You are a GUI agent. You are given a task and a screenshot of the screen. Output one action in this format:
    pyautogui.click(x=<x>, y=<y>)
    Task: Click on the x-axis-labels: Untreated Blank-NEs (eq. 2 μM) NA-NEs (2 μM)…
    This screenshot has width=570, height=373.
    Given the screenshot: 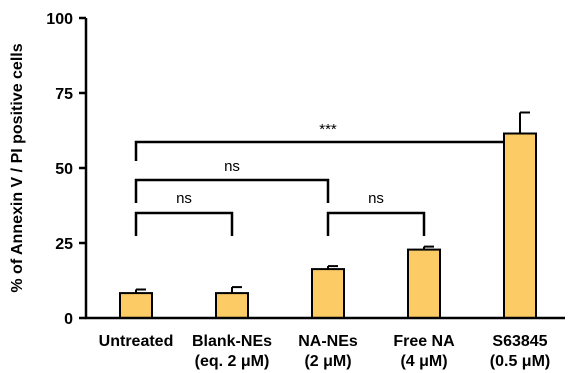 What is the action you would take?
    pyautogui.click(x=325, y=351)
    